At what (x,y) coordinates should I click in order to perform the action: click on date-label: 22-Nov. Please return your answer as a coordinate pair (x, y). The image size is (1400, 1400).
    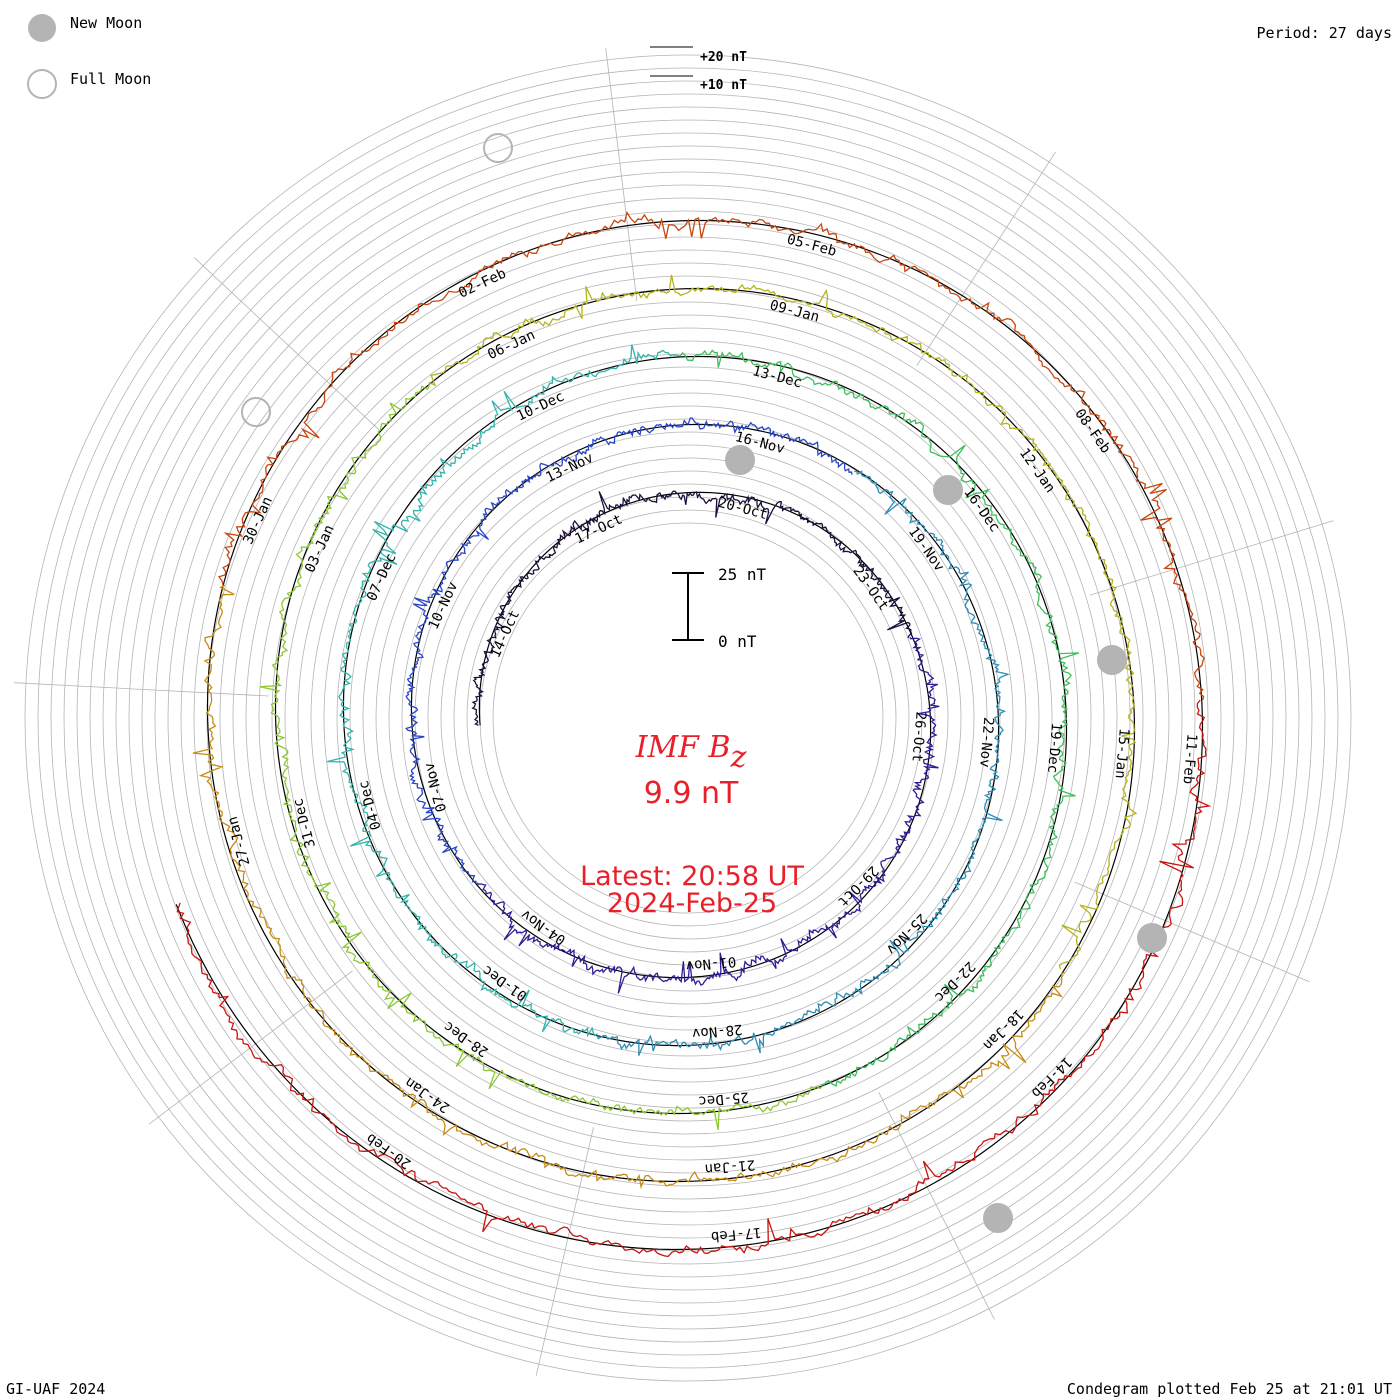
    Looking at the image, I should click on (986, 742).